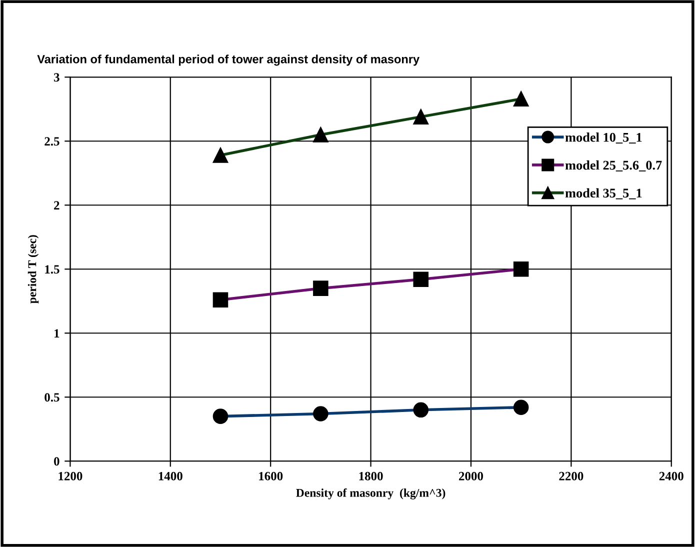  I want to click on legend-label: model 25_5.6_0.7, so click(613, 166).